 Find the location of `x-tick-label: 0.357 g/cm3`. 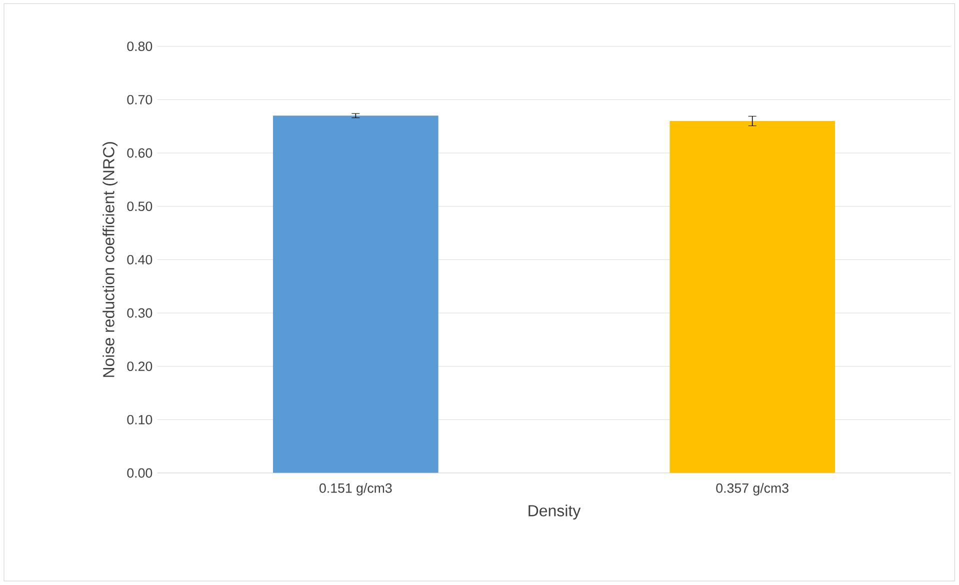

x-tick-label: 0.357 g/cm3 is located at coordinates (752, 489).